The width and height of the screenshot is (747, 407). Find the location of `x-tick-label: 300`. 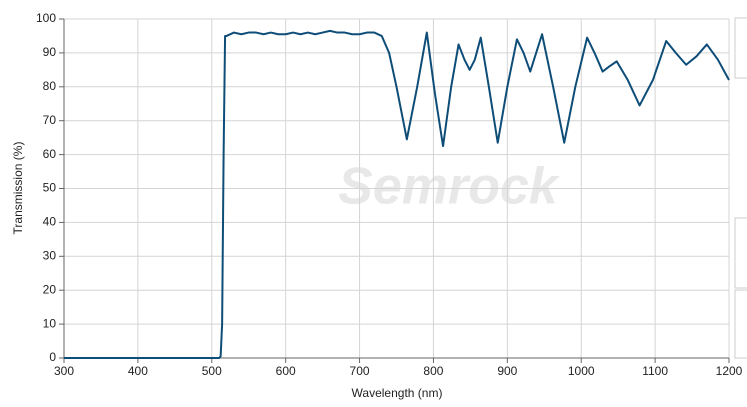

x-tick-label: 300 is located at coordinates (64, 371).